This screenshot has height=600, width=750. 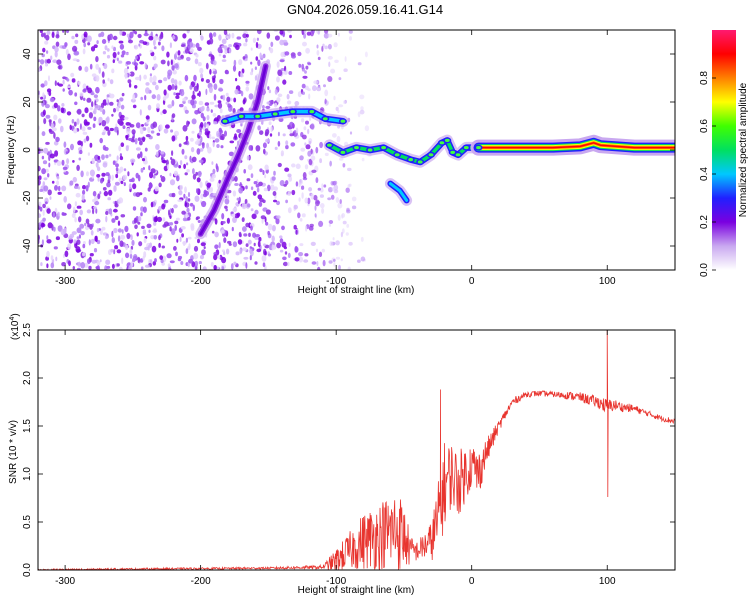 What do you see at coordinates (27, 245) in the screenshot?
I see `y-tick-label: -40` at bounding box center [27, 245].